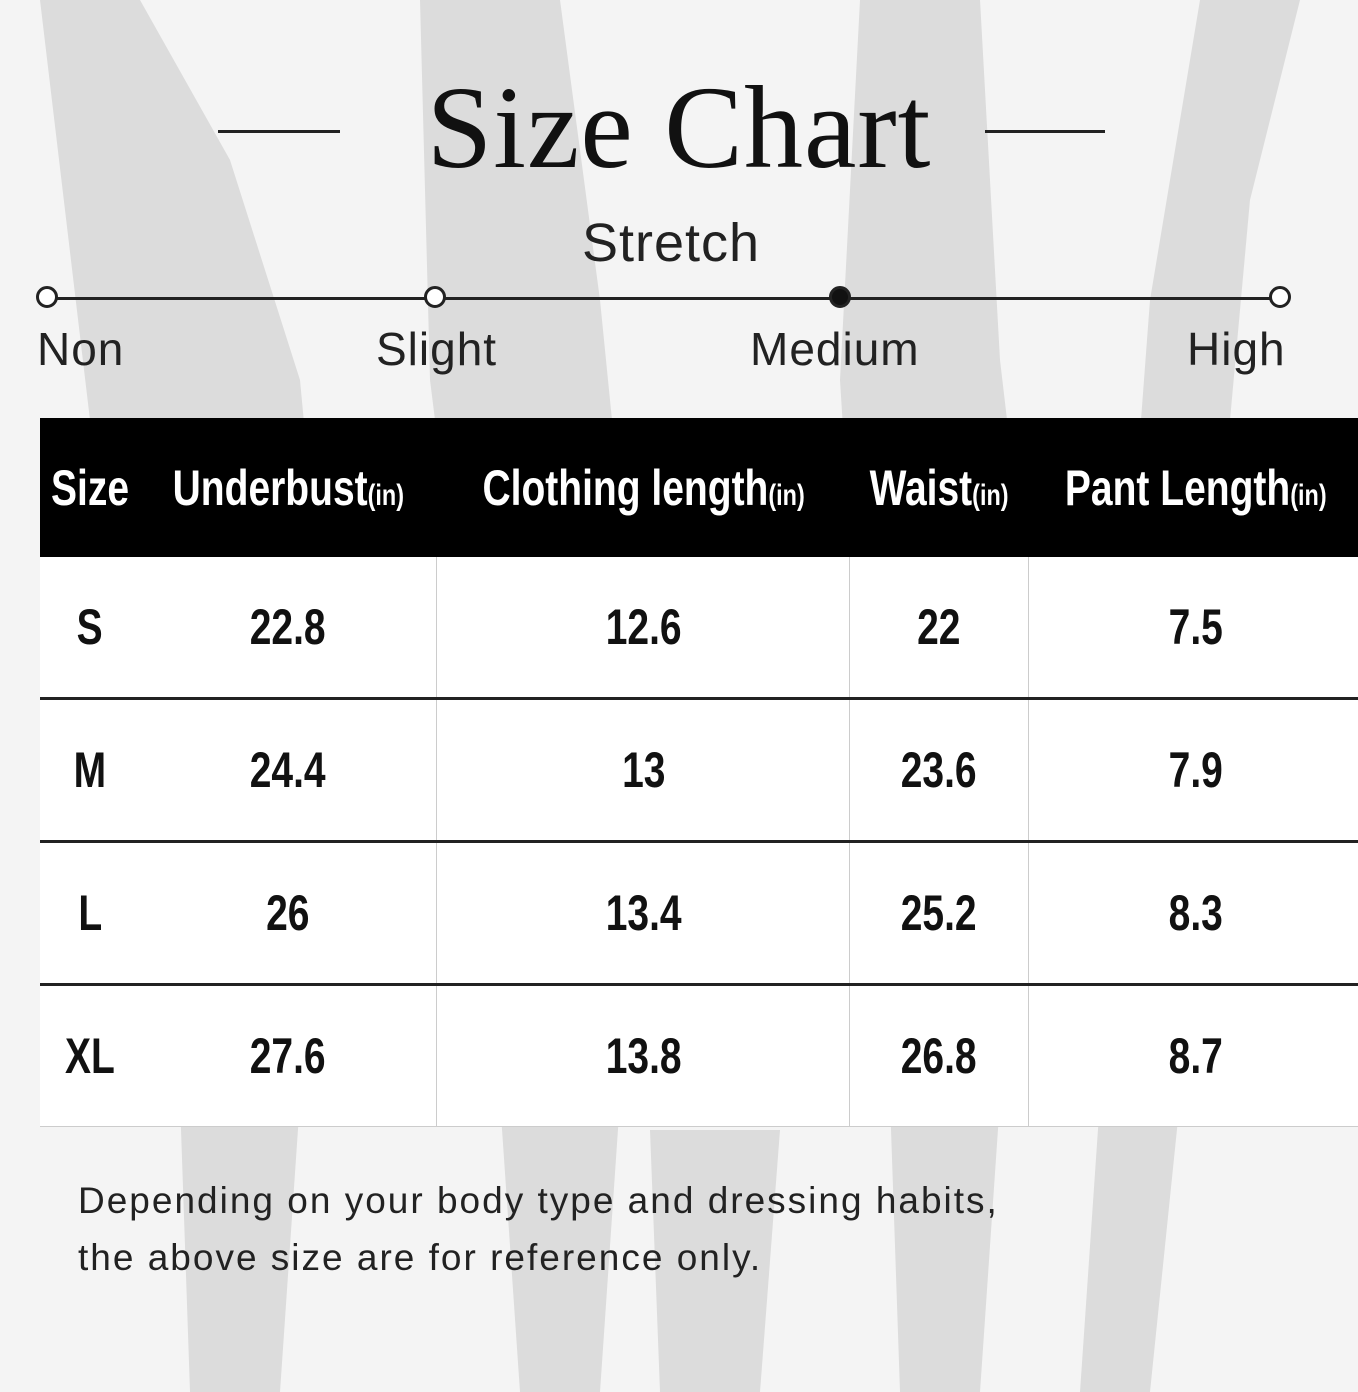  I want to click on table-row: XL 27.6 13.8 26.8 8.7, so click(699, 1055).